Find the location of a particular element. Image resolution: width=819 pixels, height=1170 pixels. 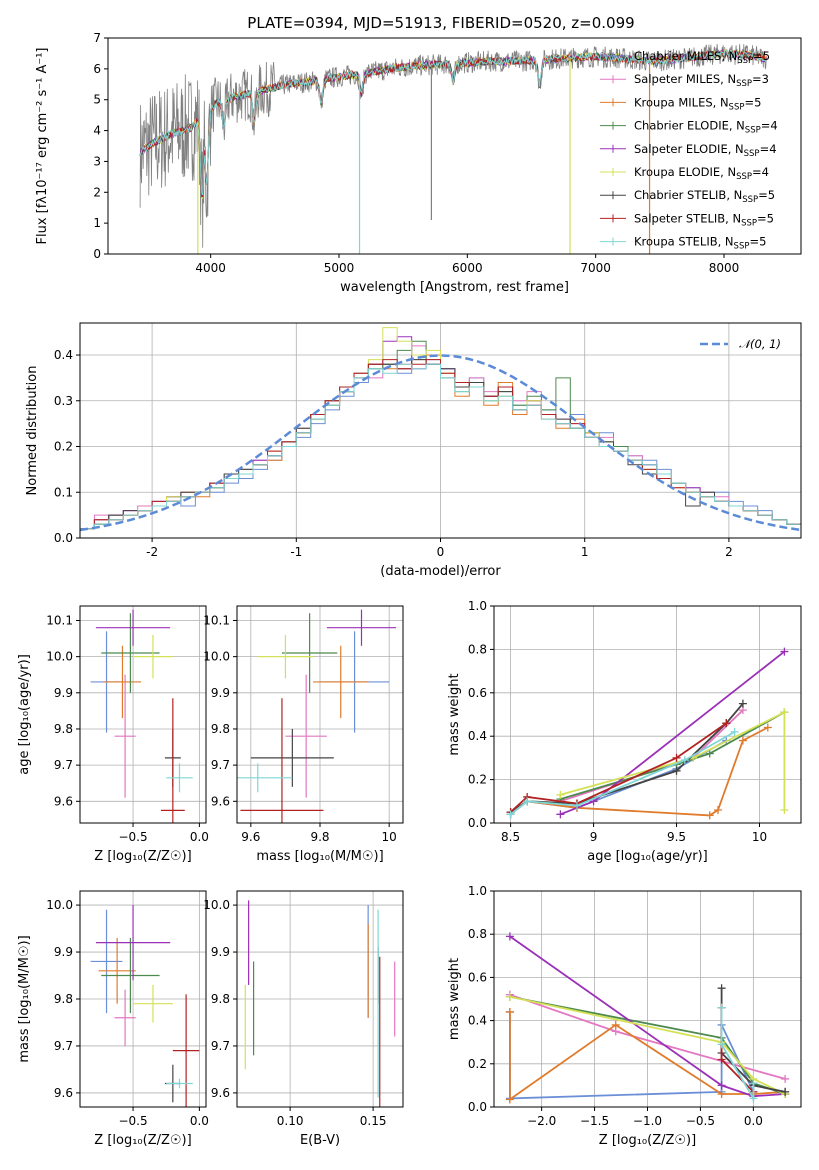

x-tick-label: 9.5 is located at coordinates (676, 837).